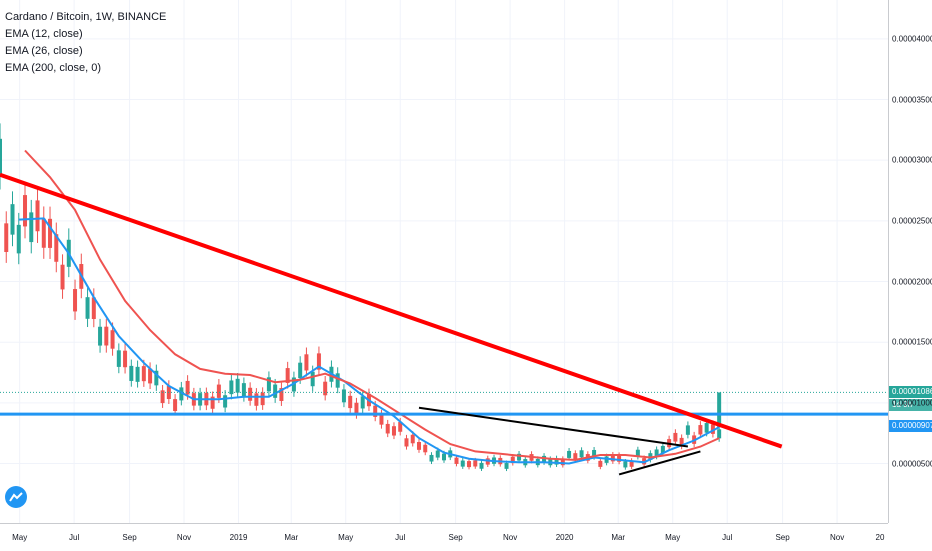  What do you see at coordinates (74, 537) in the screenshot?
I see `time-tick-label: Jul` at bounding box center [74, 537].